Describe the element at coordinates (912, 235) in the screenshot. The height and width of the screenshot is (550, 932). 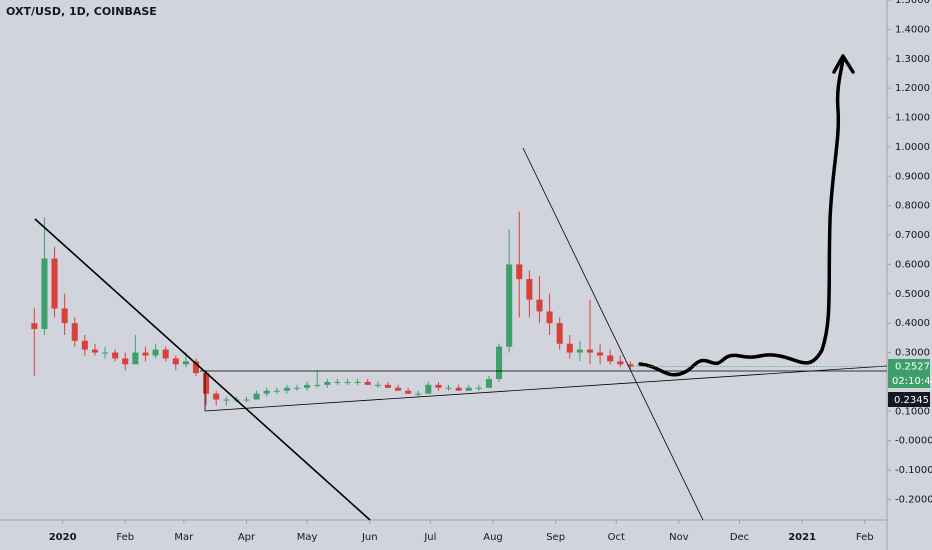
I see `y-tick-label: 0.7000` at that location.